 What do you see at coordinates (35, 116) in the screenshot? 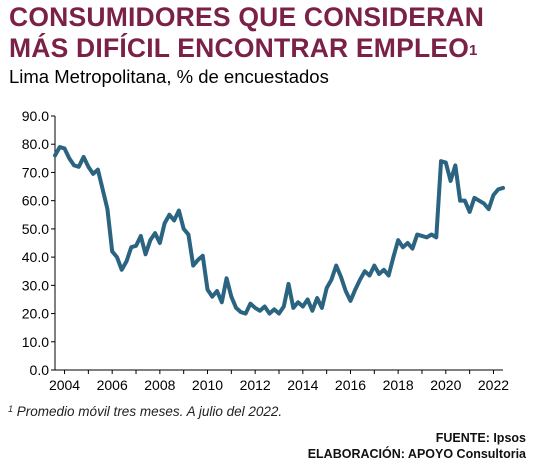
I see `y-tick-label: 90.0` at bounding box center [35, 116].